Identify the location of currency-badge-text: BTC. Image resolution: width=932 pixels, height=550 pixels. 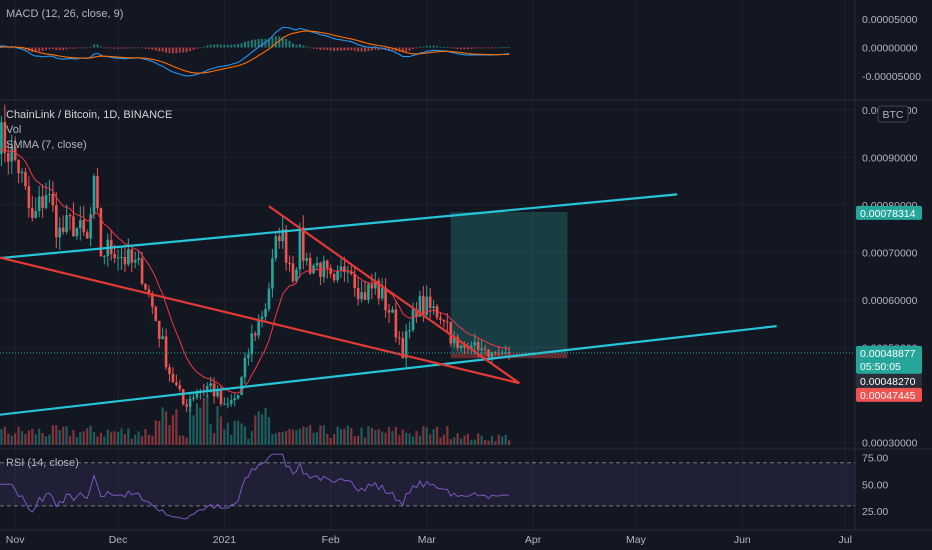
(893, 115).